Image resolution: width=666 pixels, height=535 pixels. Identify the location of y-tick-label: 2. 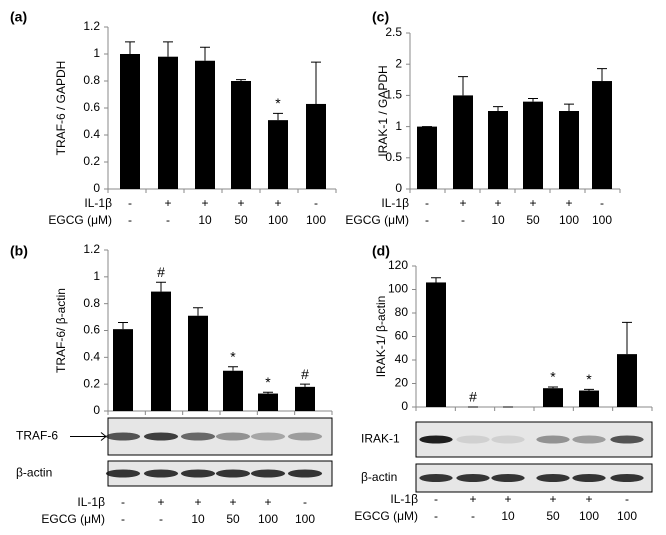
(398, 63).